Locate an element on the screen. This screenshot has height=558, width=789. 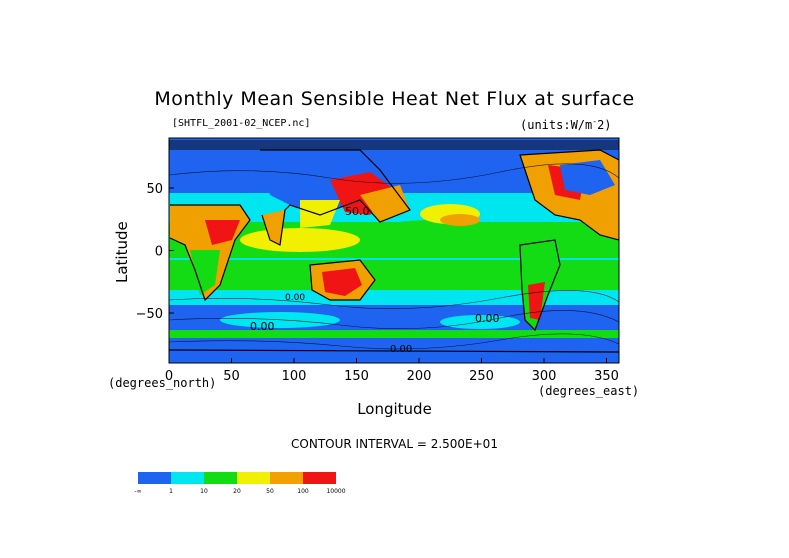
x-tick-label: 0 is located at coordinates (169, 376).